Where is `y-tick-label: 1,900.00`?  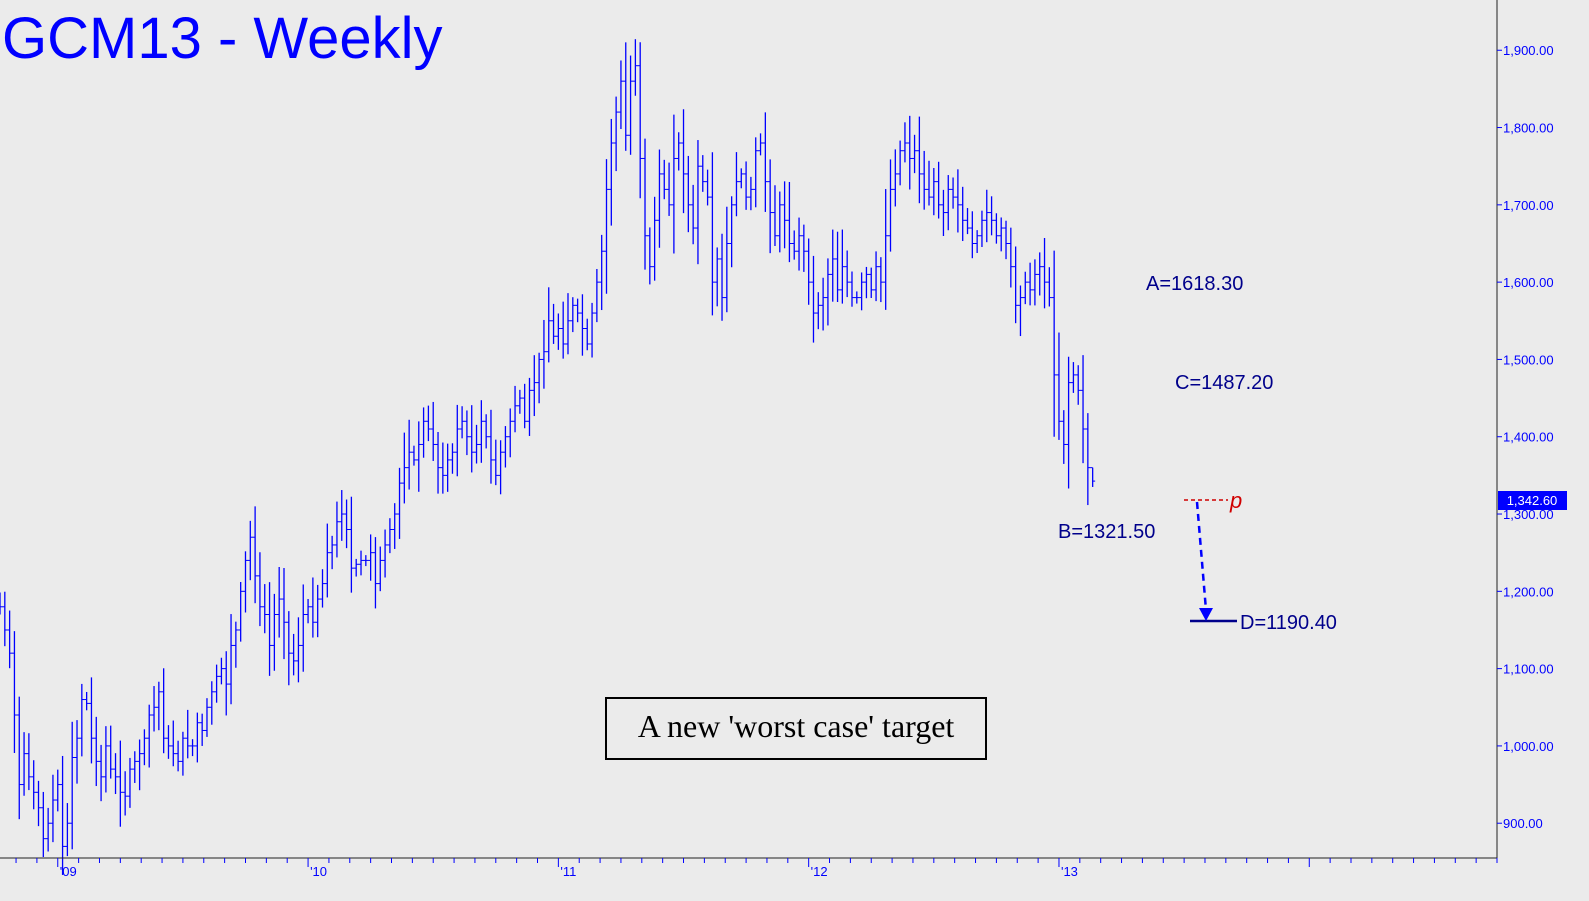 y-tick-label: 1,900.00 is located at coordinates (1528, 50).